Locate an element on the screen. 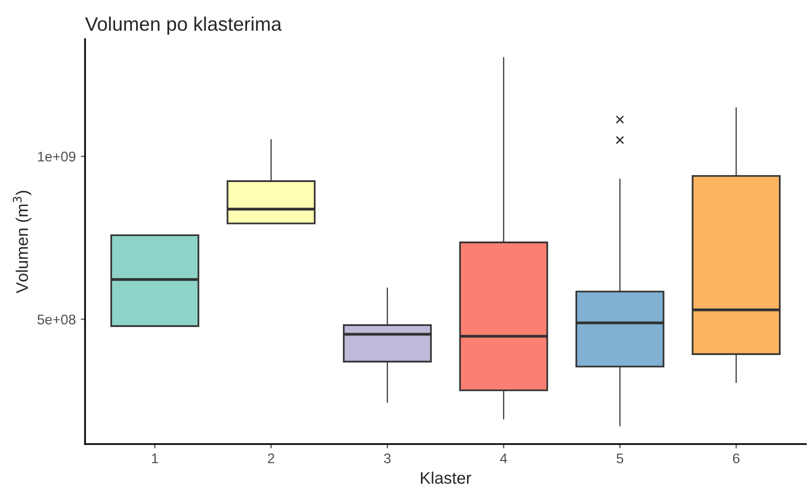  x-axis-title: Klaster is located at coordinates (446, 478).